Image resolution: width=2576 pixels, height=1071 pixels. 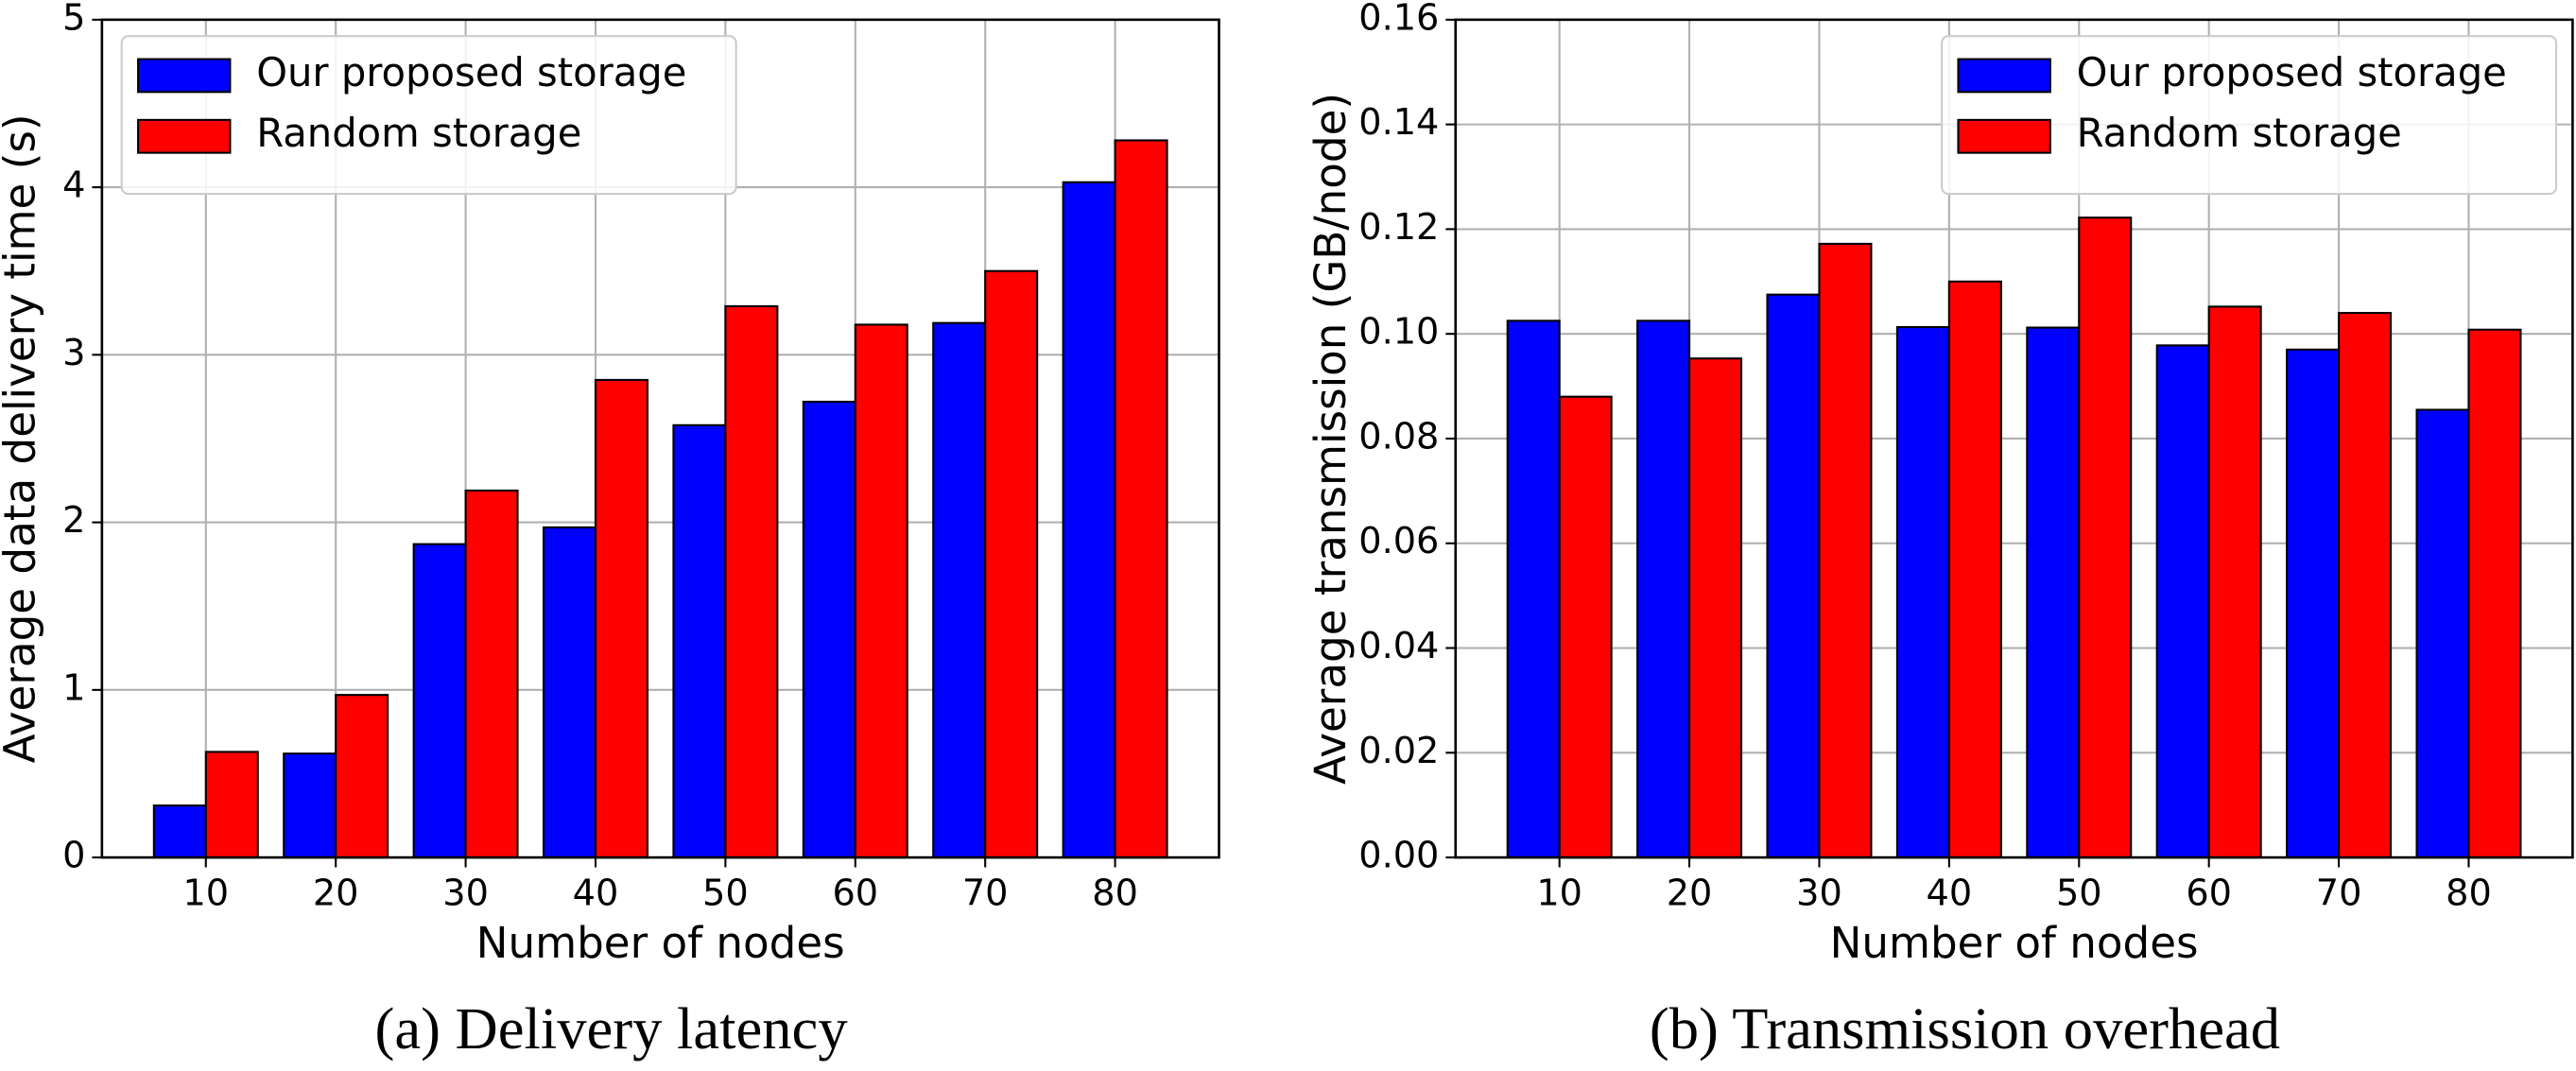 I want to click on y-tick-label: 0.14, so click(x=1398, y=123).